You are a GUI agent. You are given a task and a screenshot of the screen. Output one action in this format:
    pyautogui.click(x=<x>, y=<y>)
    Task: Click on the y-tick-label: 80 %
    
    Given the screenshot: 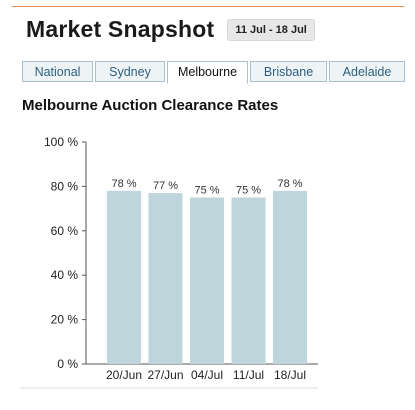 What is the action you would take?
    pyautogui.click(x=65, y=186)
    